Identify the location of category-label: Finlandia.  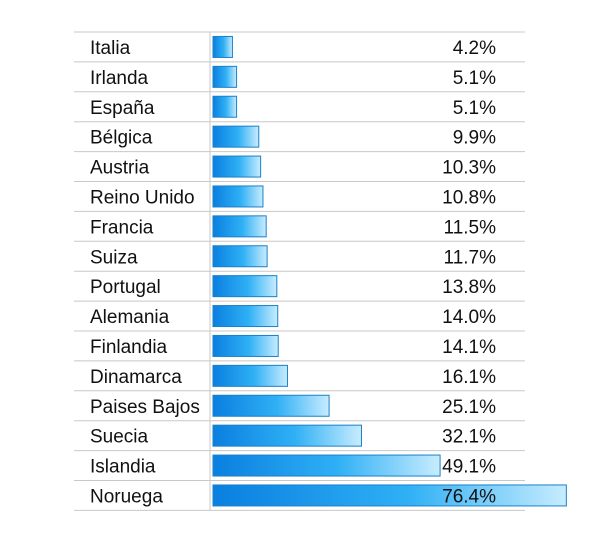
(129, 347).